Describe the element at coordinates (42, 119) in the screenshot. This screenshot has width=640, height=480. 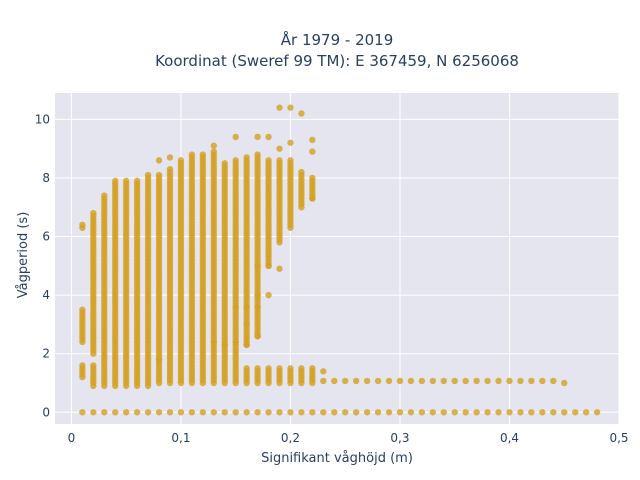
I see `y-tick-label: 10` at that location.